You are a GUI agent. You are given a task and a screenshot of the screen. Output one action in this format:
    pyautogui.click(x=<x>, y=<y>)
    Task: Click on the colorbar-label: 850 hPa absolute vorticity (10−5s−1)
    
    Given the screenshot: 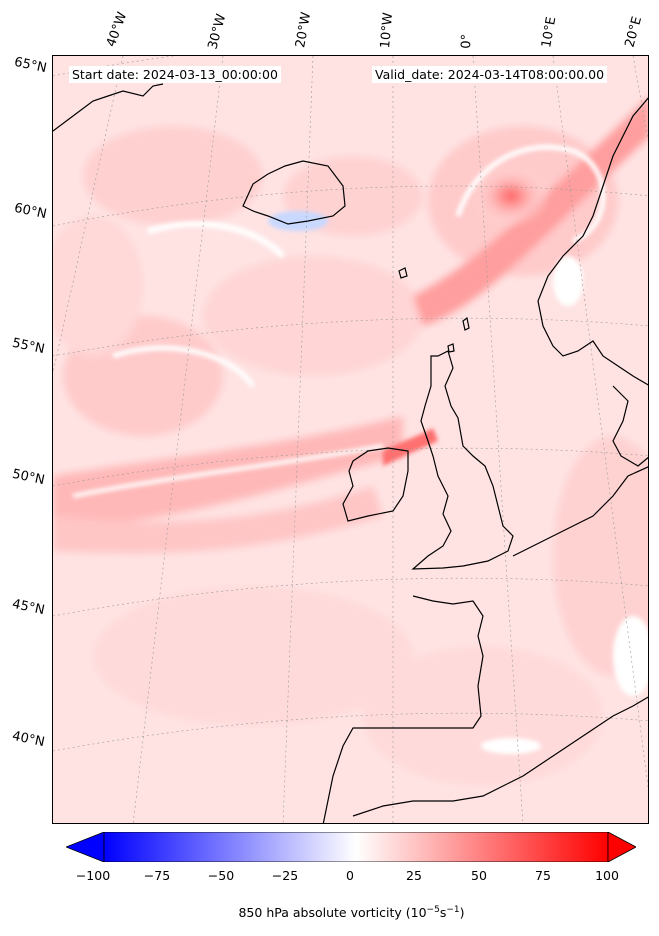 What is the action you would take?
    pyautogui.click(x=351, y=913)
    